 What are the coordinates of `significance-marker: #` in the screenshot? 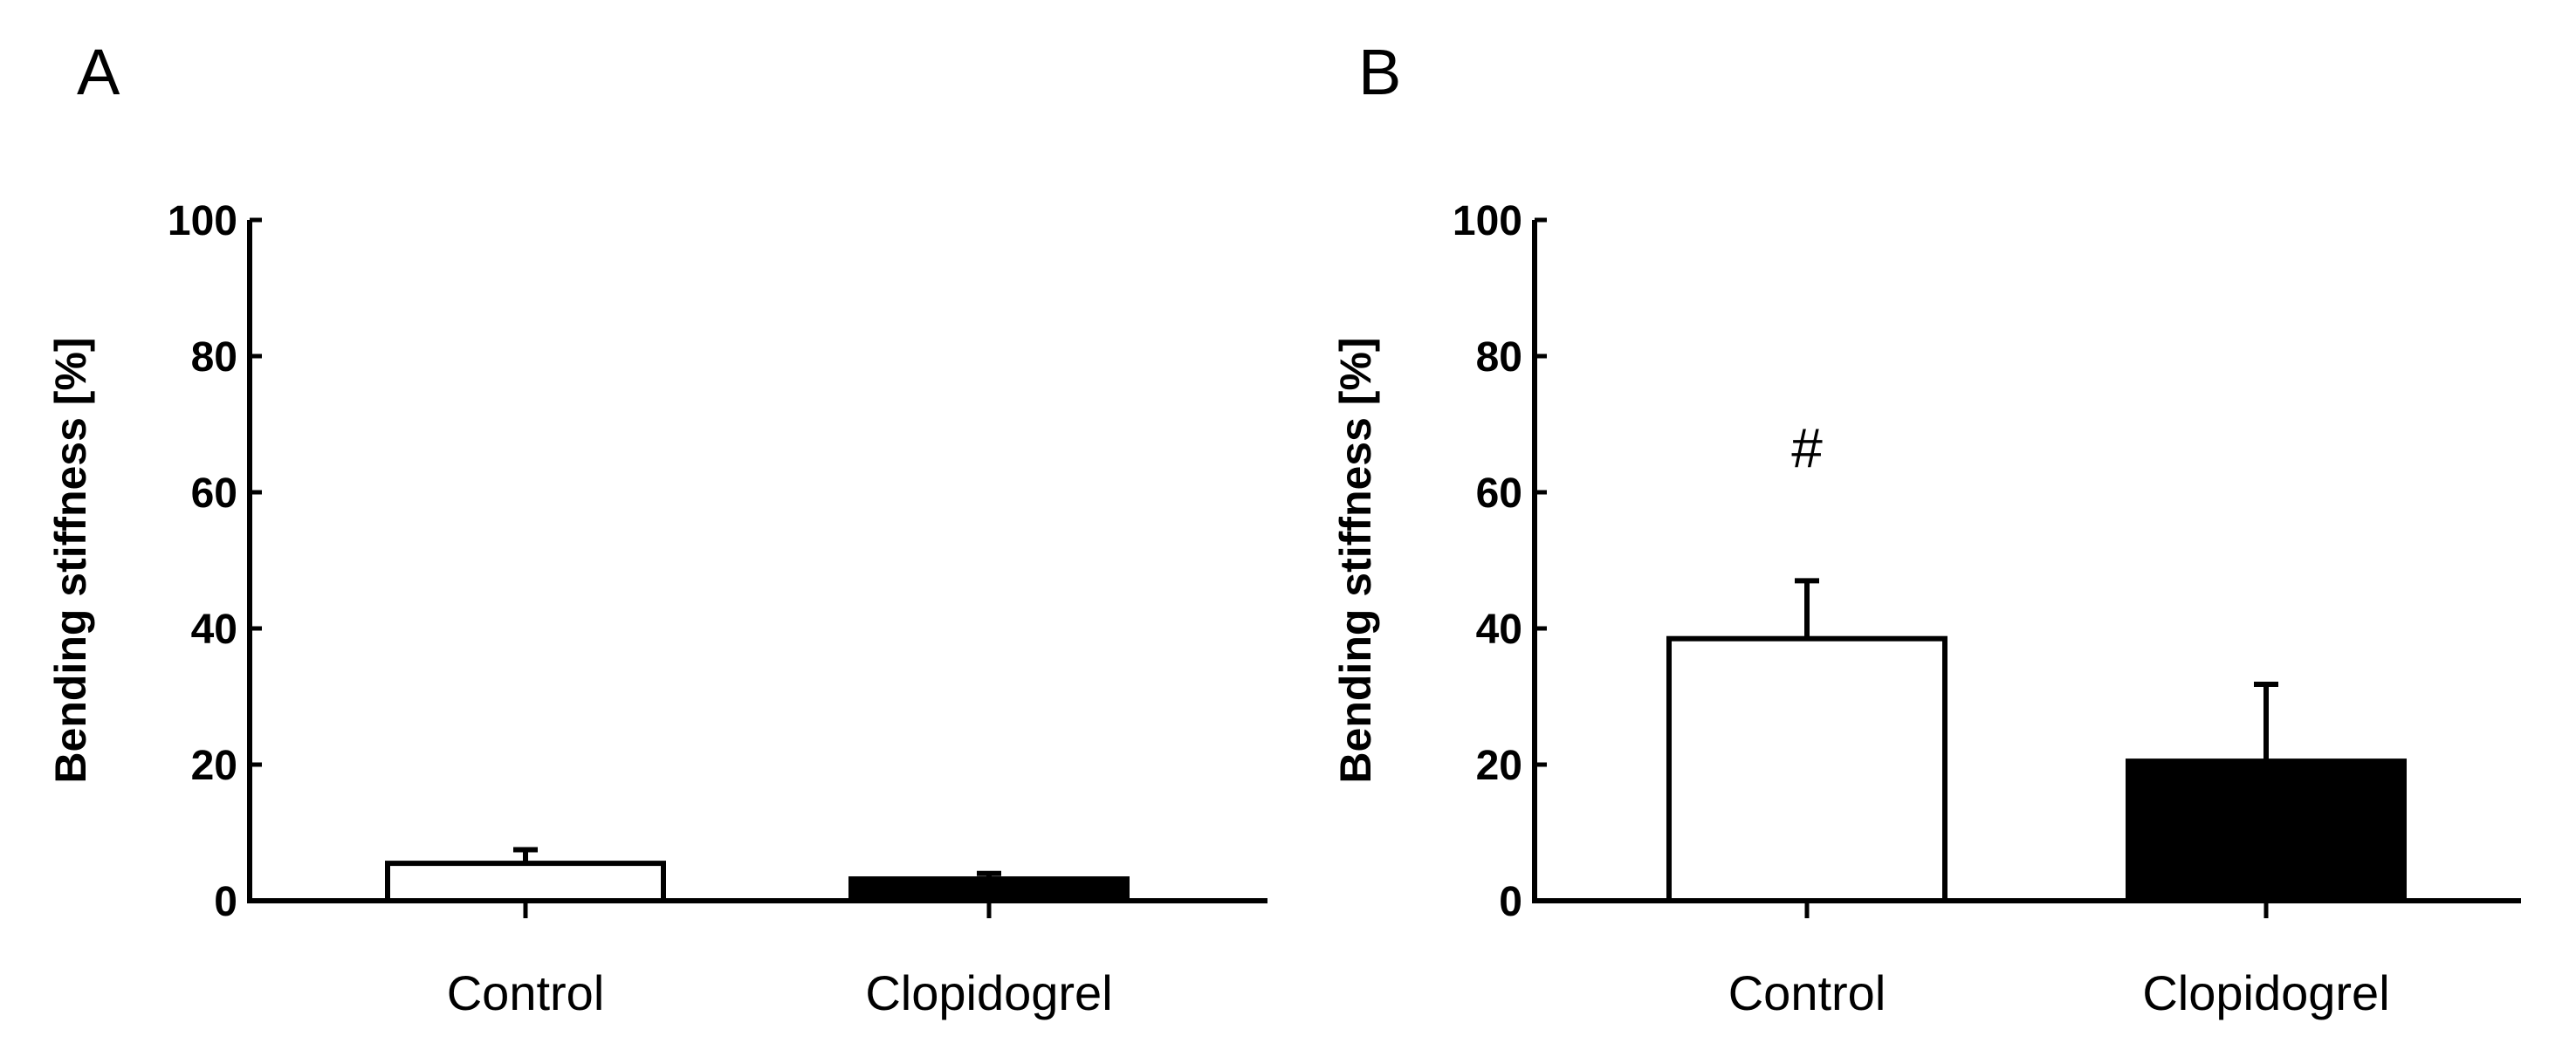 It's located at (1807, 447).